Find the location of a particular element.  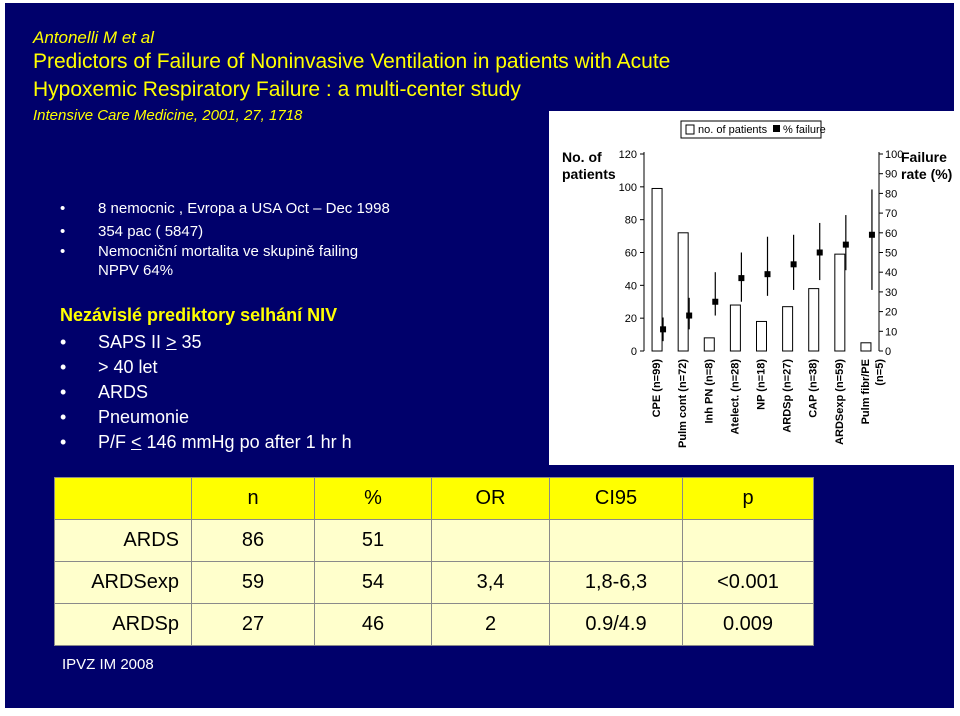

chart-legend: no. of patients % failure is located at coordinates (753, 129).